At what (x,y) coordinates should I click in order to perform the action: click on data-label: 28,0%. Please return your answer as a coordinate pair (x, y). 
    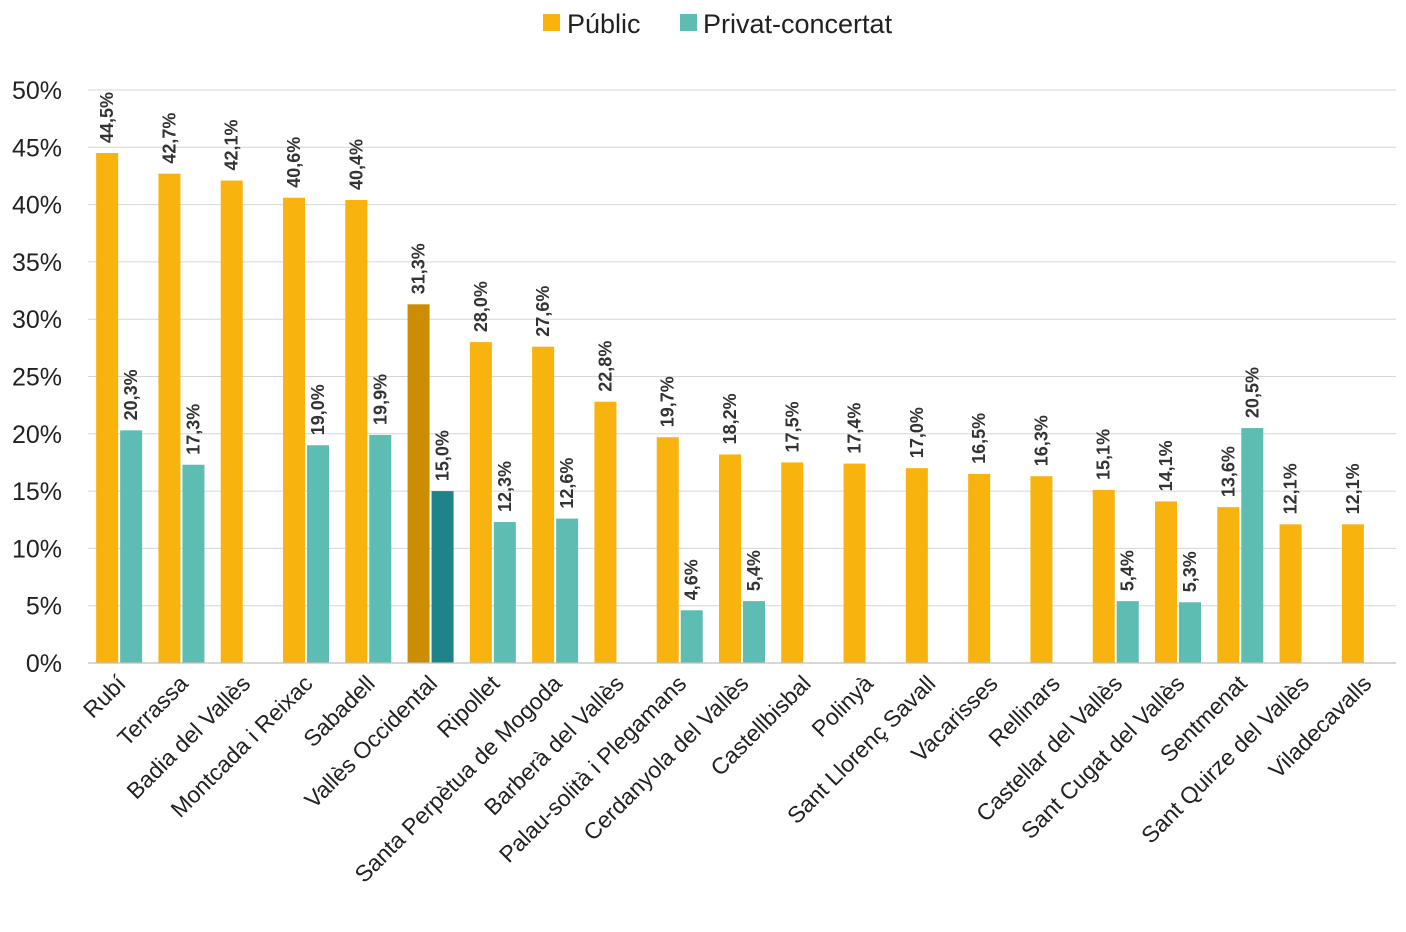
    Looking at the image, I should click on (481, 306).